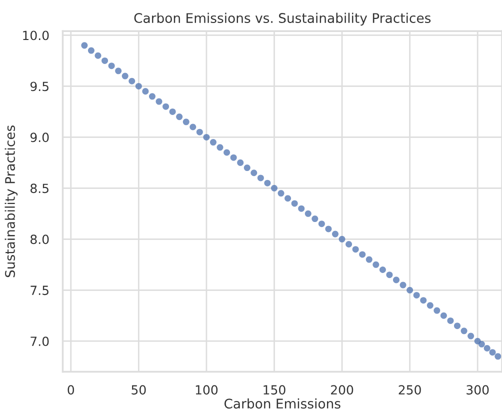 Image resolution: width=502 pixels, height=410 pixels. What do you see at coordinates (39, 189) in the screenshot?
I see `y-tick-label: 8.5` at bounding box center [39, 189].